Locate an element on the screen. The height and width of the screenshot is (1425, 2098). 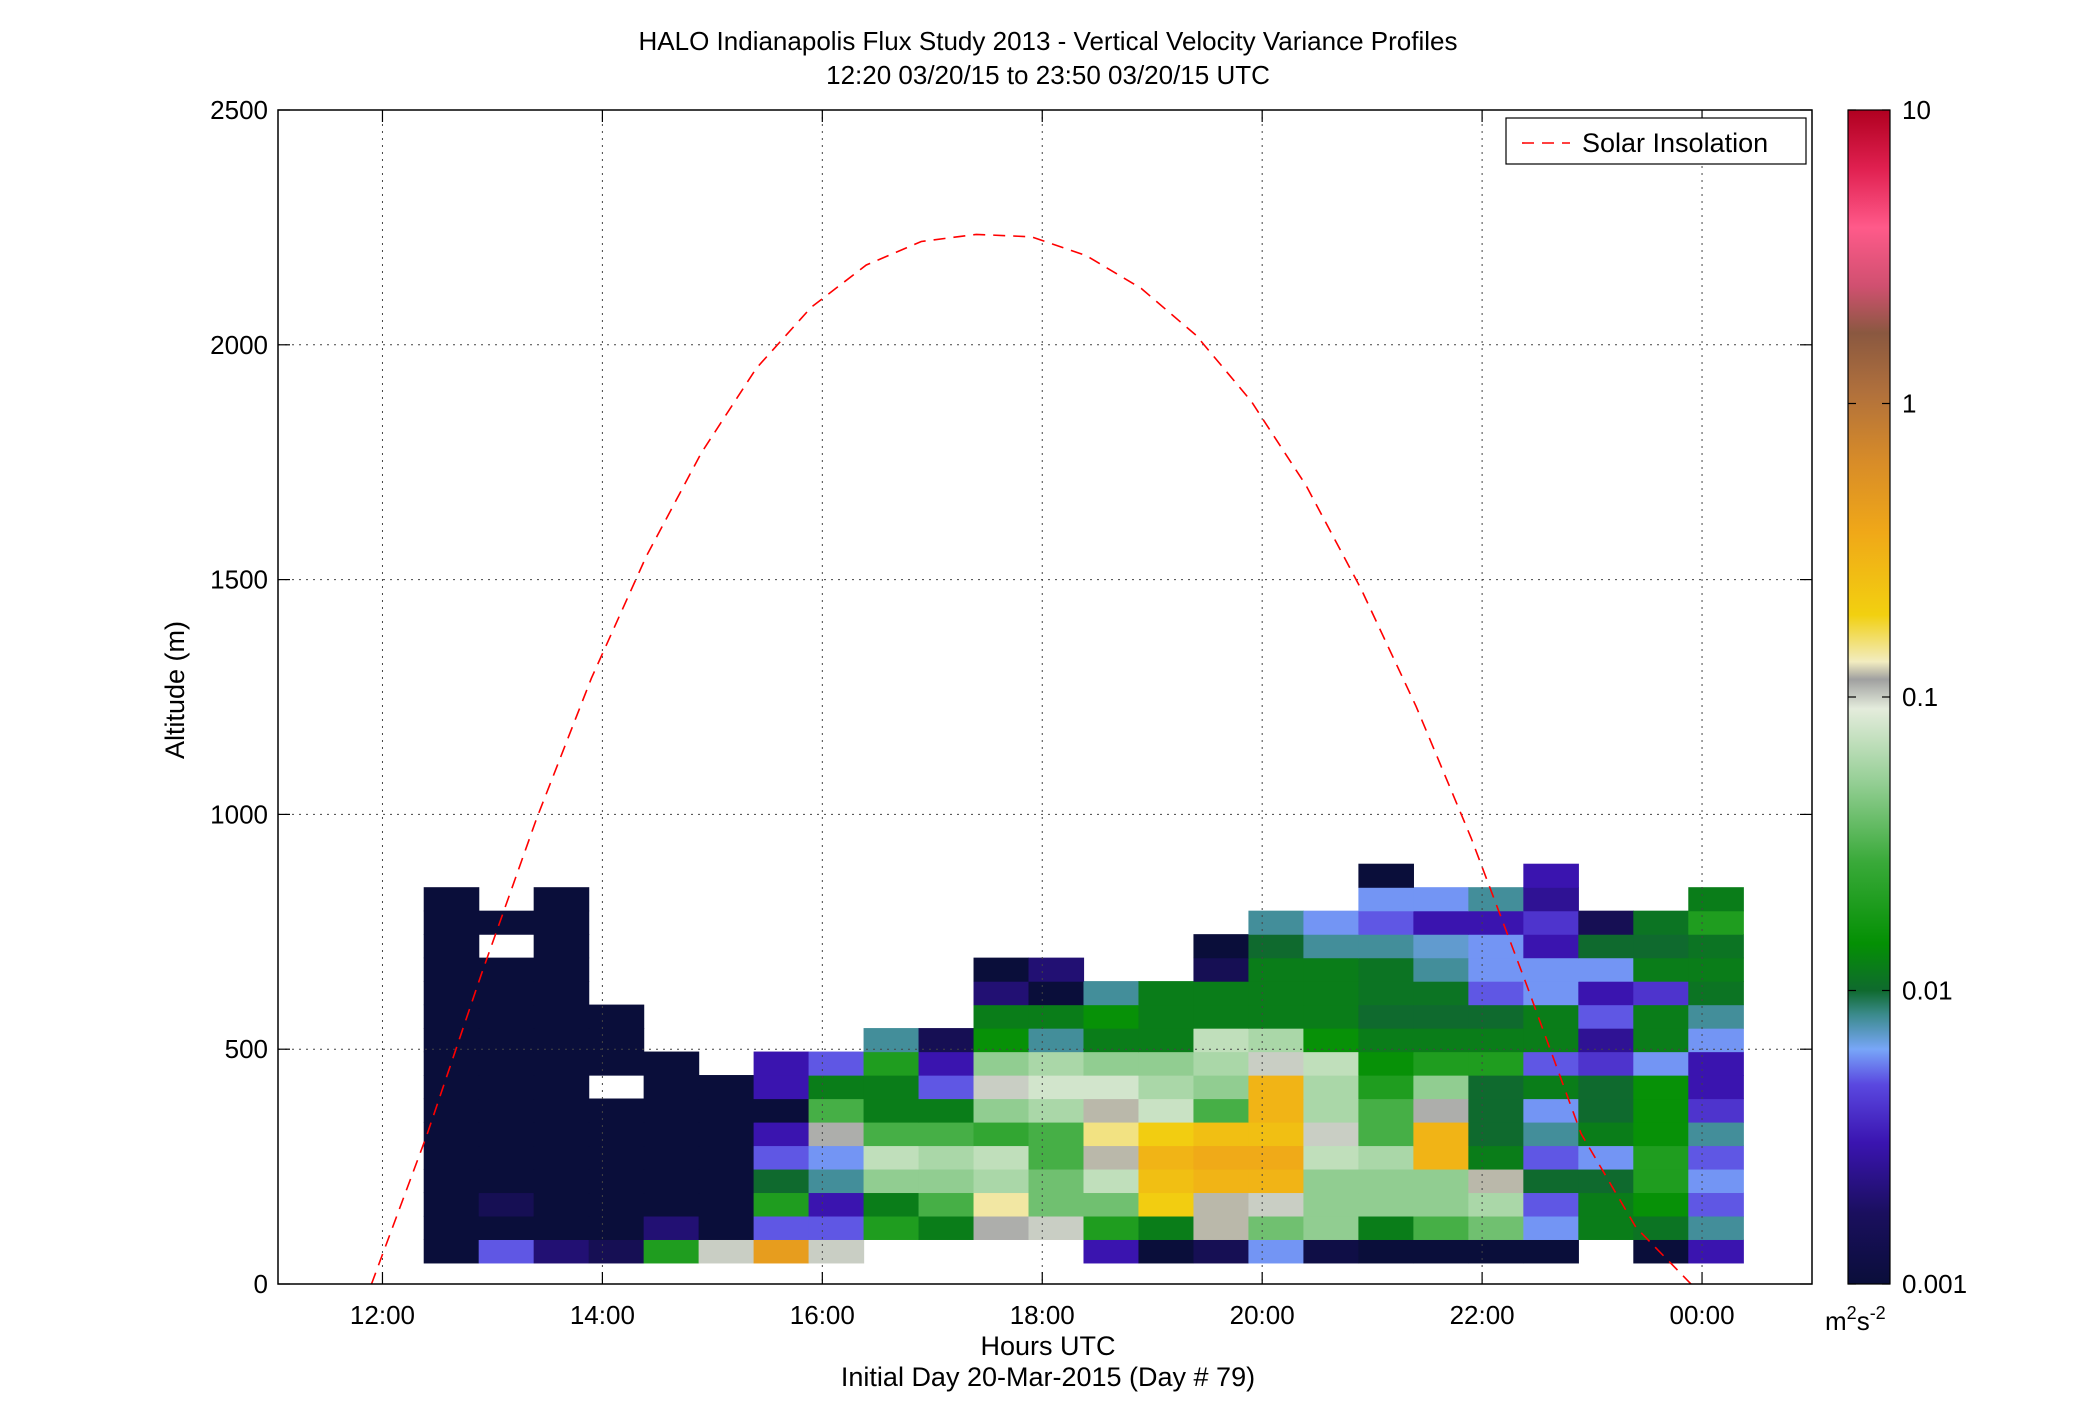
colorbar: 0.001 0.01 0.1 1 10 m2s-2 is located at coordinates (1896, 715).